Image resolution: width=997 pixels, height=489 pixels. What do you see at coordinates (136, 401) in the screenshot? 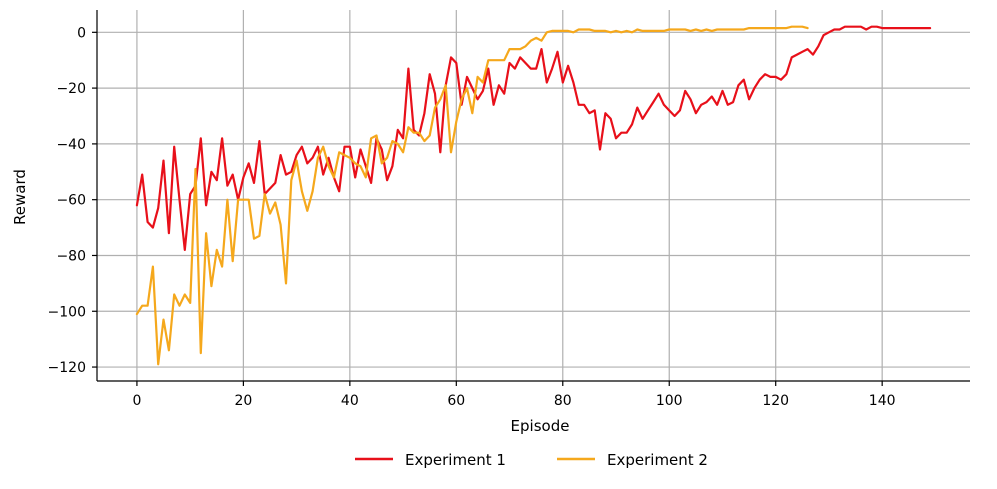
I see `x-tick-label: 0` at bounding box center [136, 401].